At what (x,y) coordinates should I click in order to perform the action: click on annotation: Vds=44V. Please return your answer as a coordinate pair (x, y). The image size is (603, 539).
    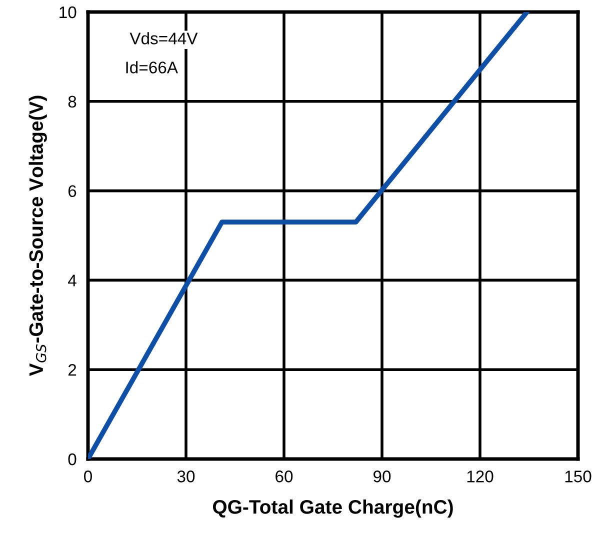
    Looking at the image, I should click on (164, 38).